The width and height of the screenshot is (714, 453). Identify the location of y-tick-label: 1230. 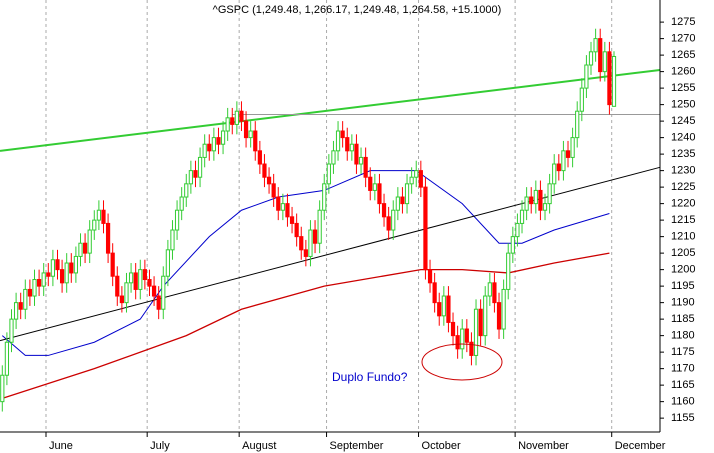
(683, 171).